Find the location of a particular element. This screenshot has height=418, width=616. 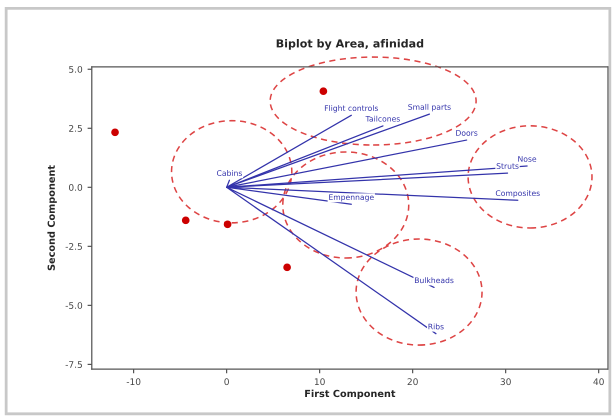

y-tick-label: -2.5 is located at coordinates (74, 246).